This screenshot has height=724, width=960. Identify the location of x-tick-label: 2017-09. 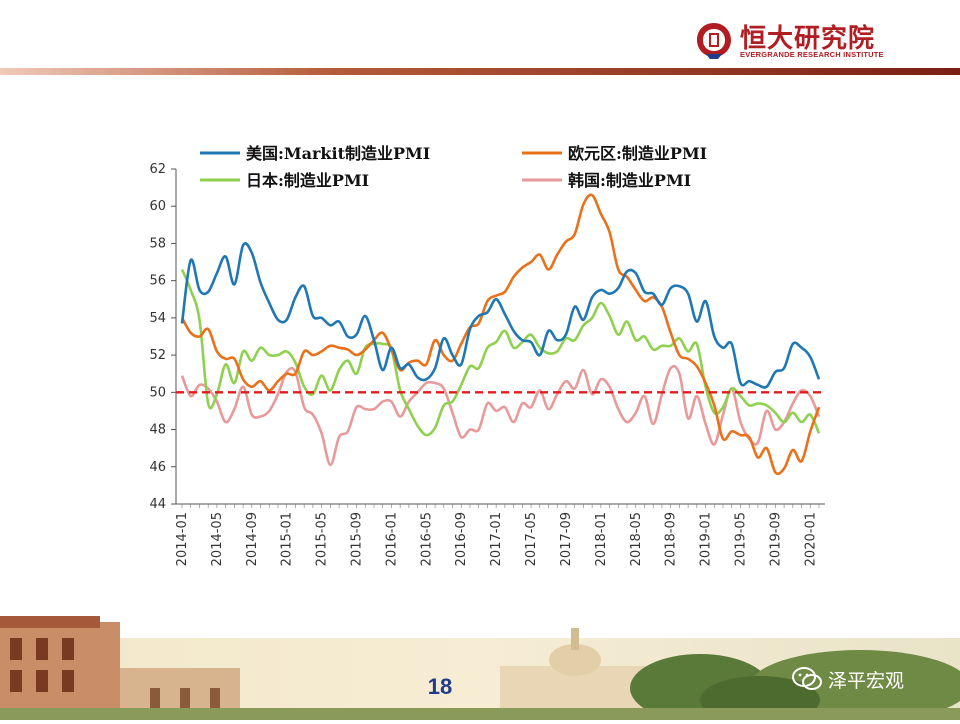
(566, 539).